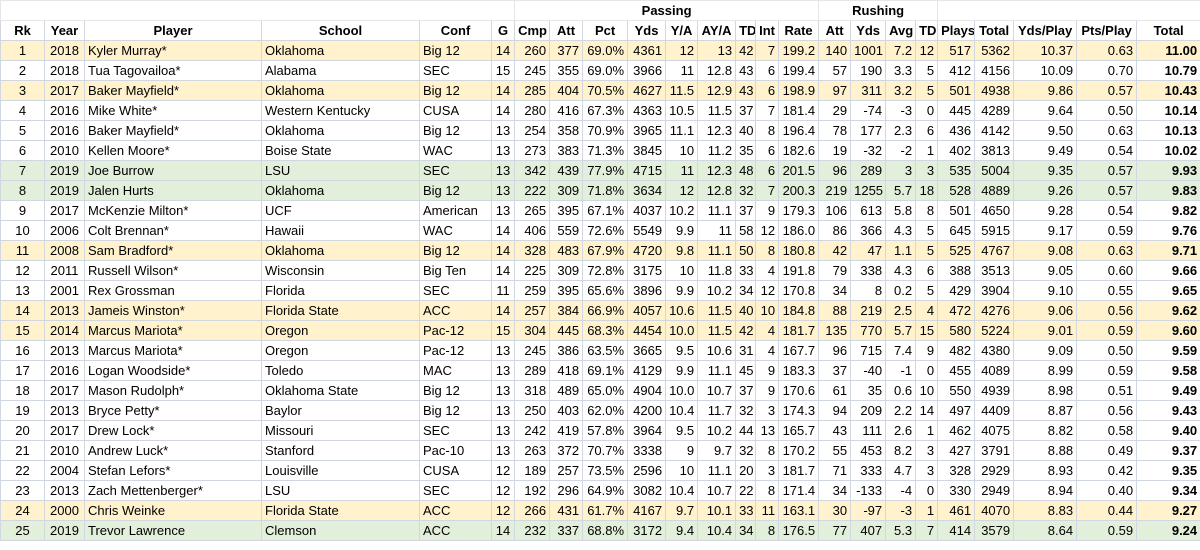 Image resolution: width=1200 pixels, height=550 pixels. I want to click on cell-pass-rate: 180.8, so click(799, 250).